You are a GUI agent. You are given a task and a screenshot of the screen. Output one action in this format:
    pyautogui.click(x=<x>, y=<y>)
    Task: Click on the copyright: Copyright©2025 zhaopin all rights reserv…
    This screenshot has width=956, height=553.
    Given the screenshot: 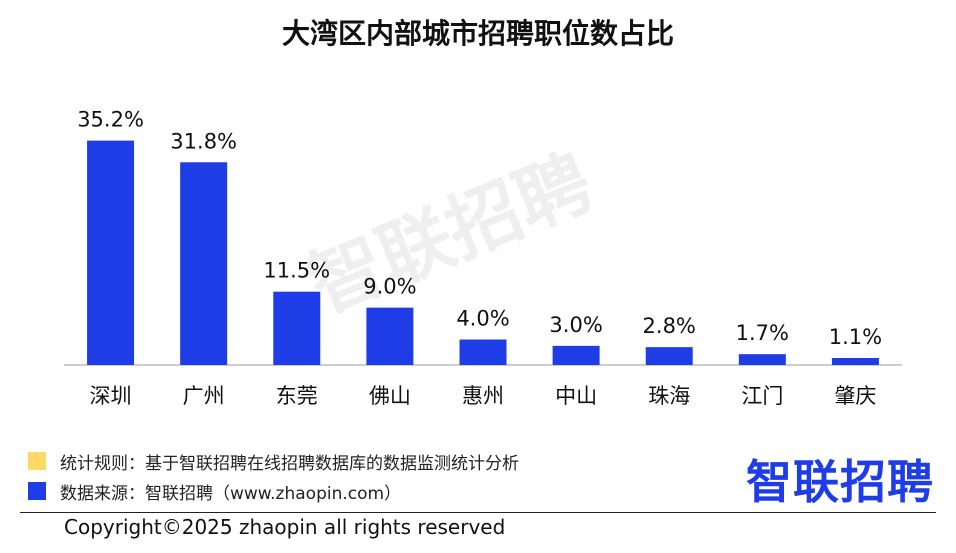 What is the action you would take?
    pyautogui.click(x=285, y=527)
    